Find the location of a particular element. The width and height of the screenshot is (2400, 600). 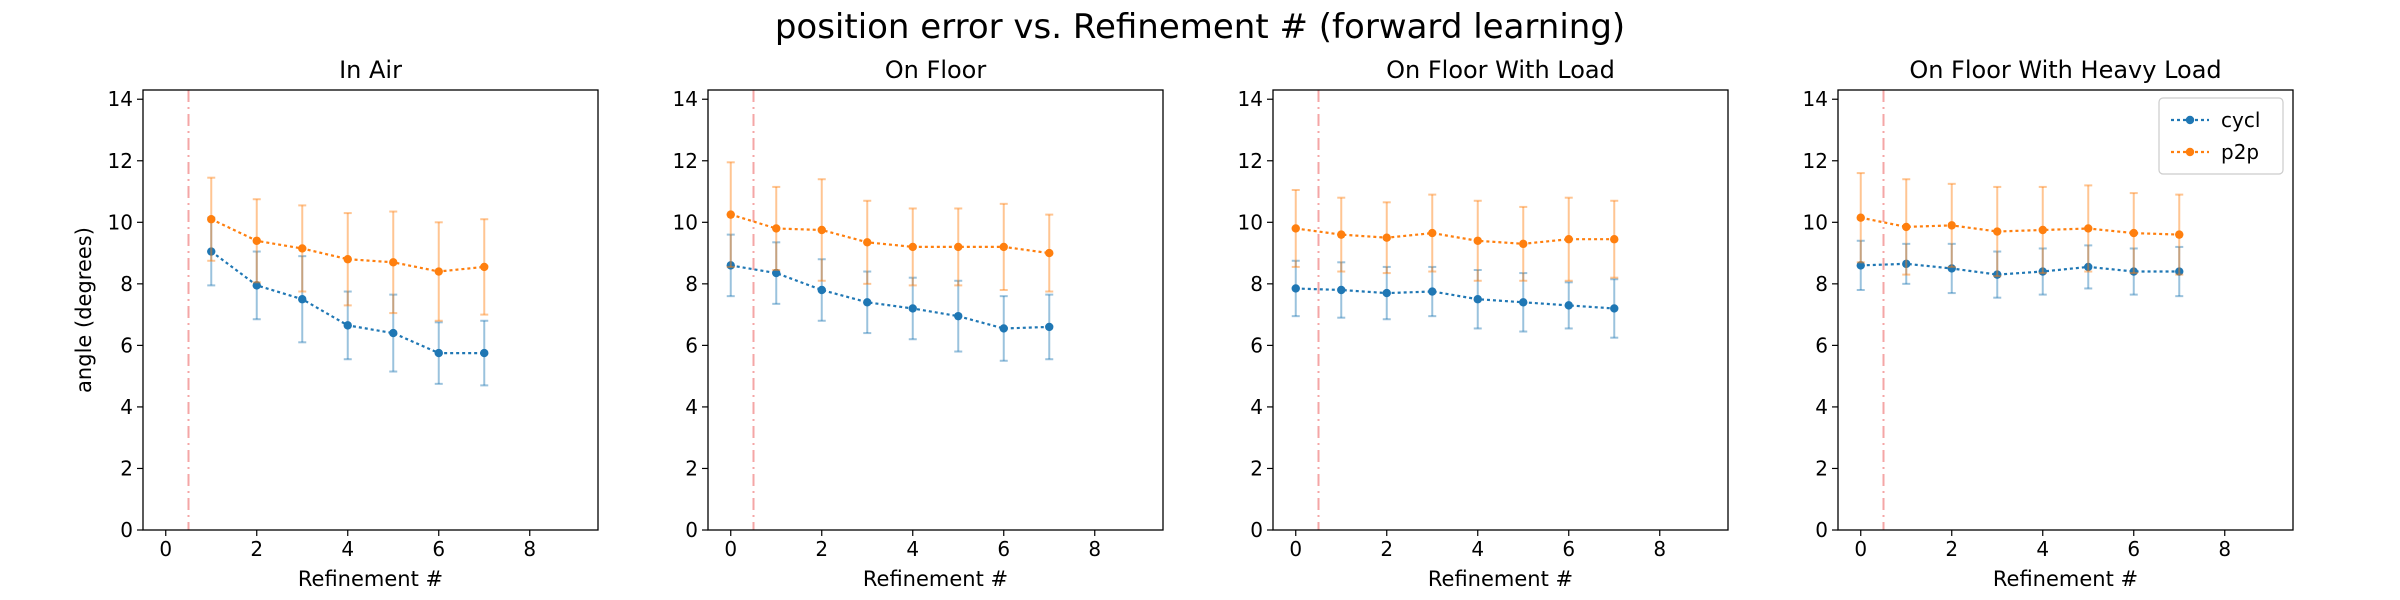

legend-label: cycl is located at coordinates (2240, 120).